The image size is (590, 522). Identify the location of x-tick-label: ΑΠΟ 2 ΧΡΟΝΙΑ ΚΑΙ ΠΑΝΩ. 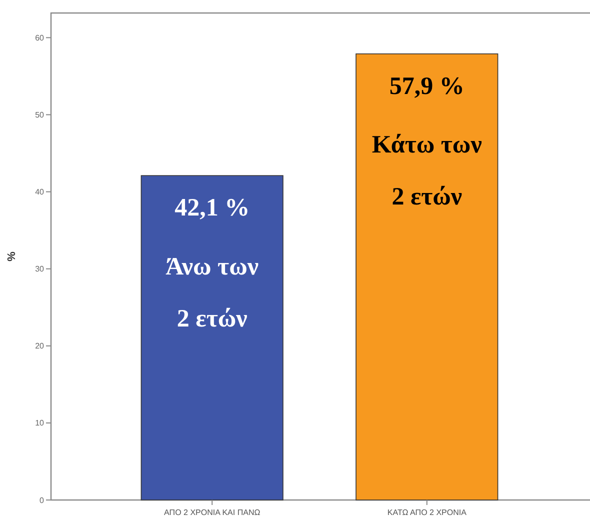
(212, 512).